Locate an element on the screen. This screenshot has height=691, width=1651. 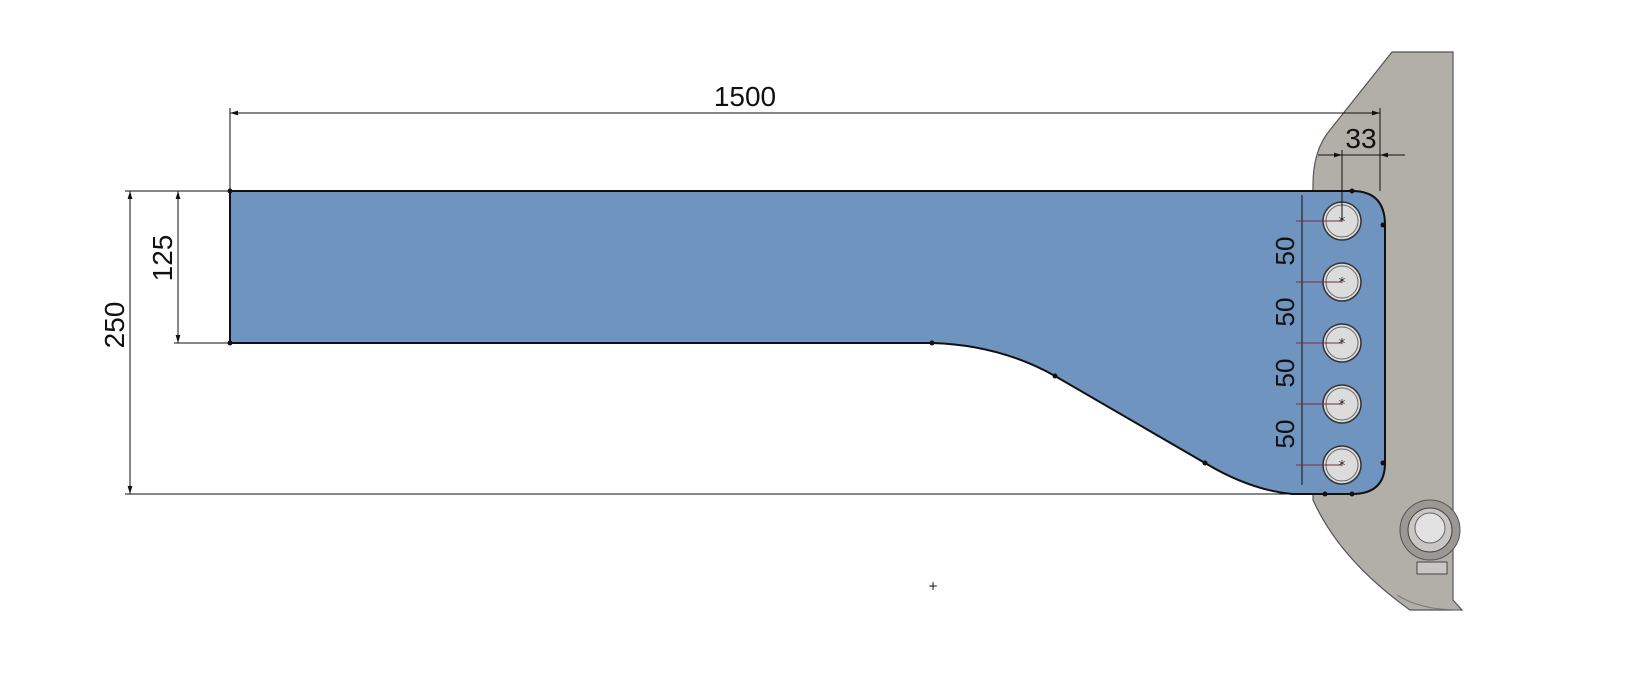
dimension-arm-height: 125 is located at coordinates (188, 267).